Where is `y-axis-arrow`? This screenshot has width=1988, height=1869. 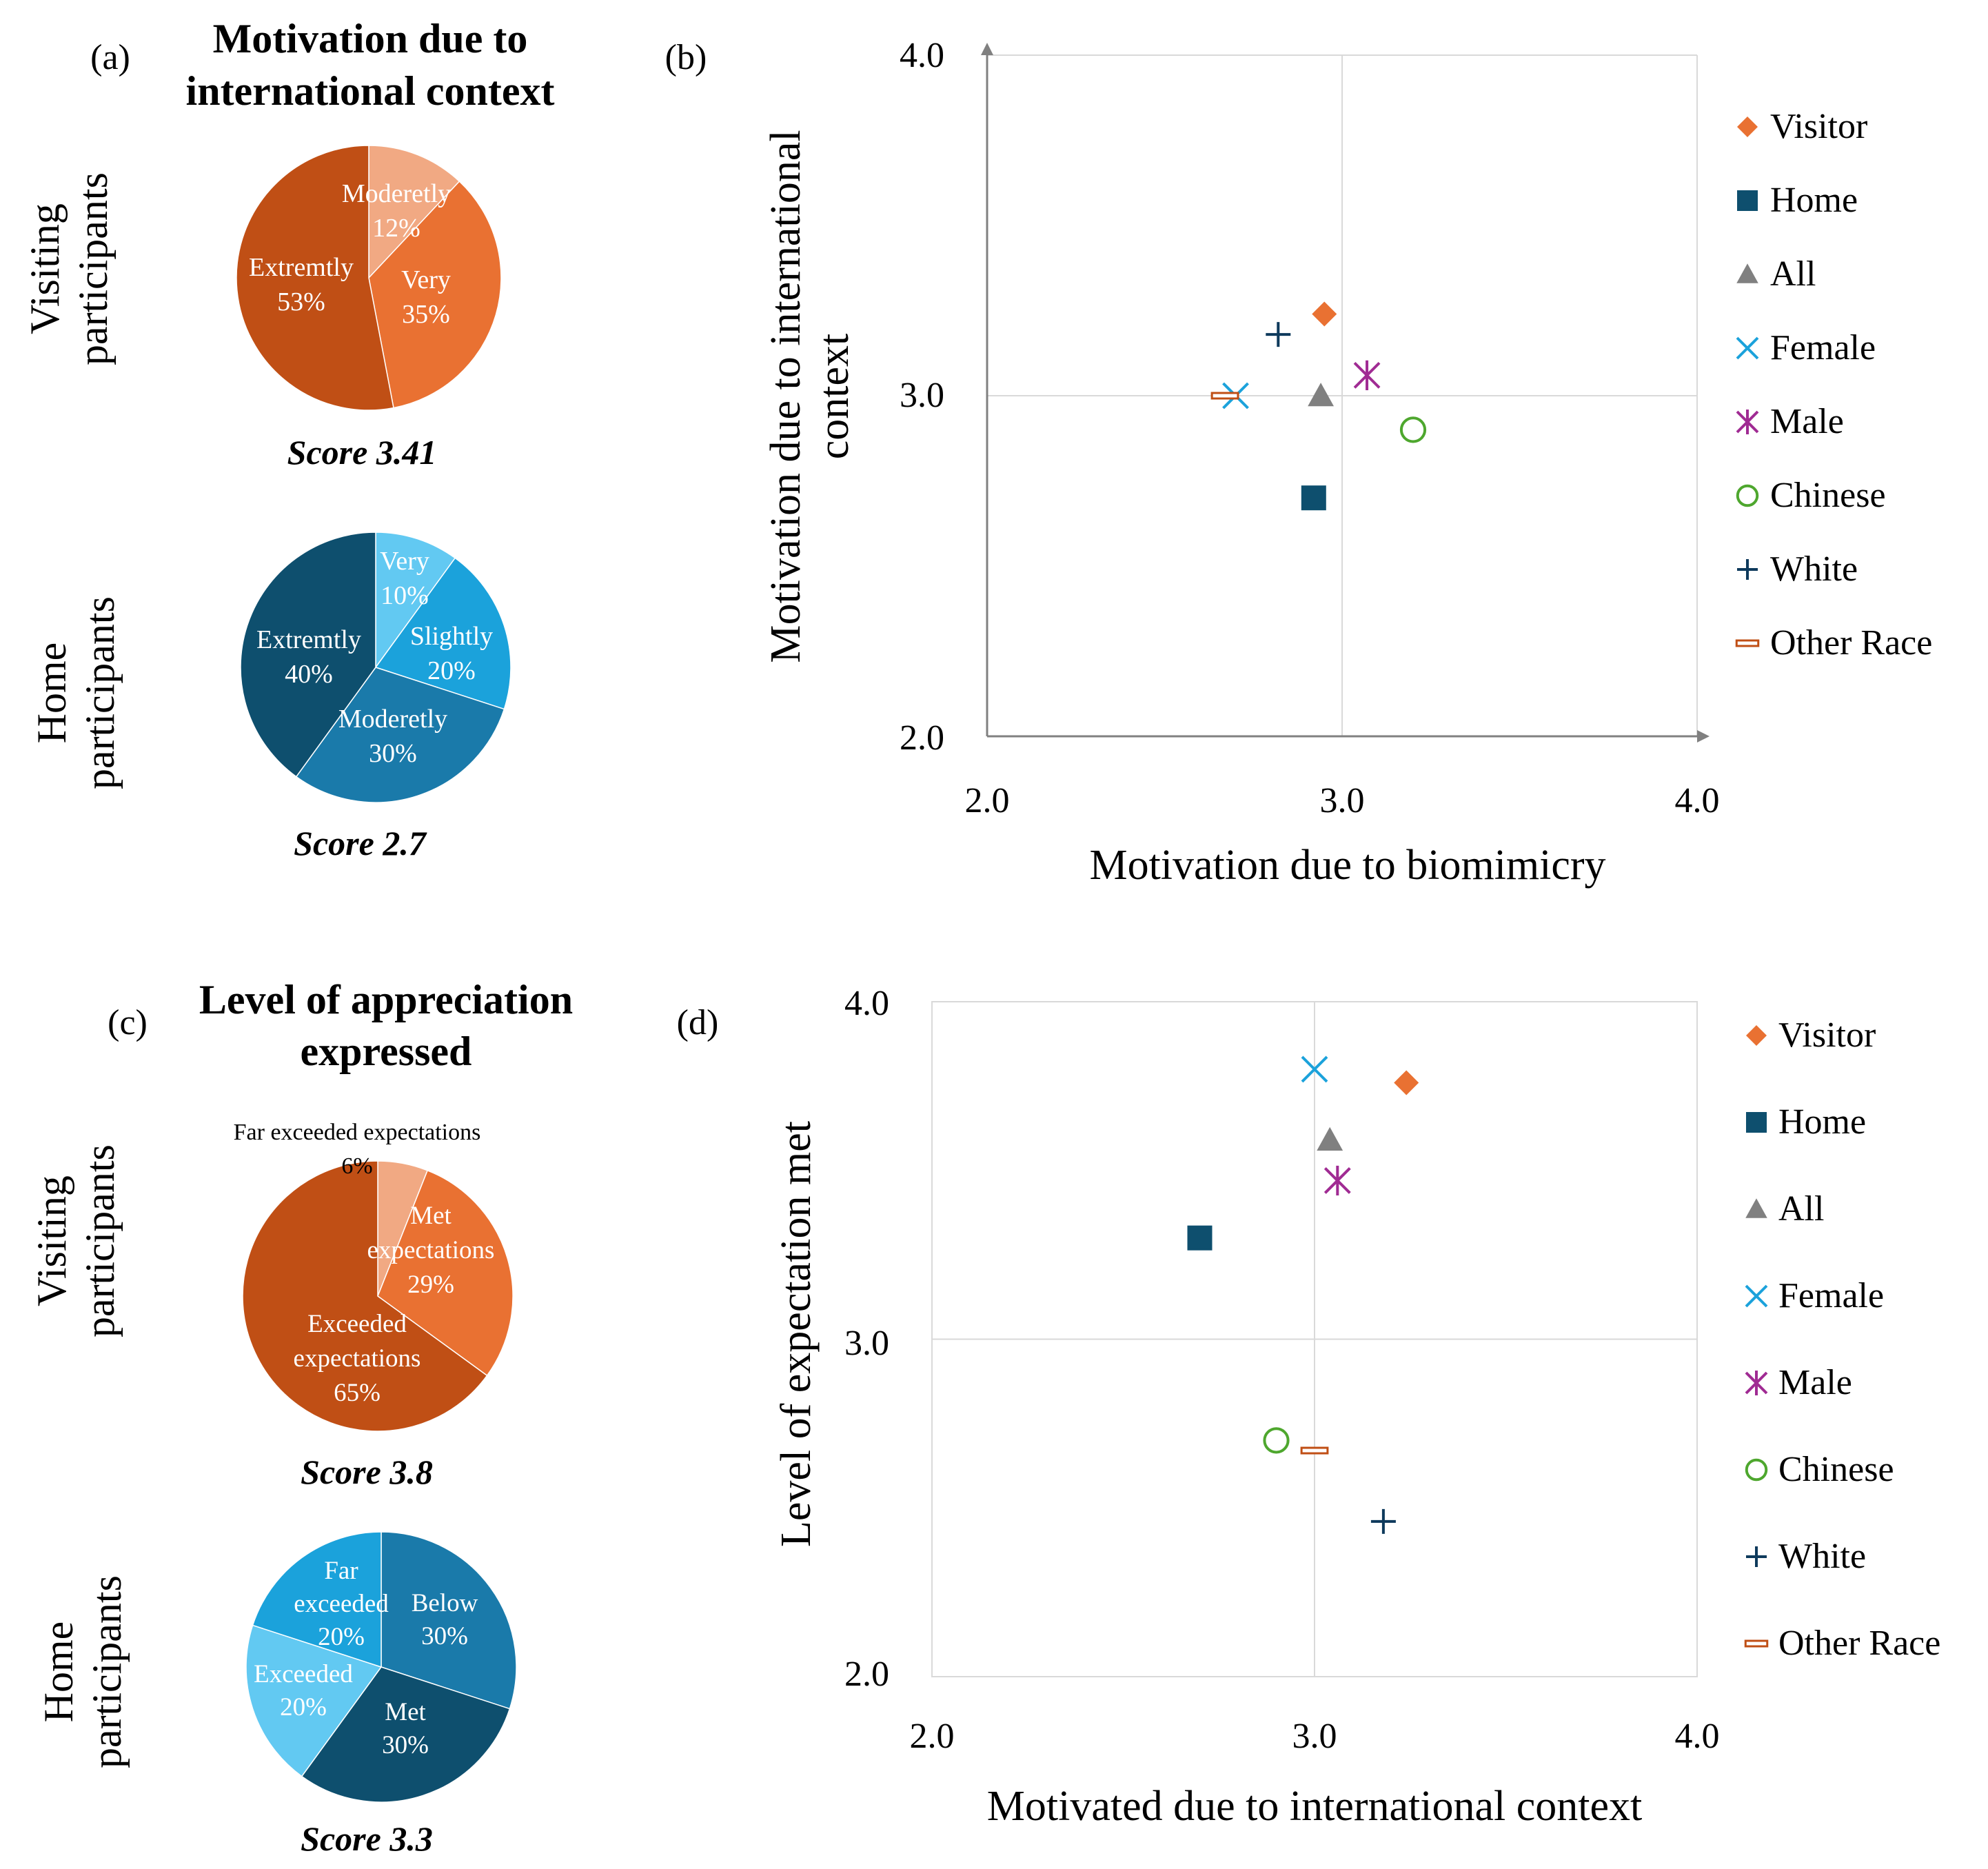 y-axis-arrow is located at coordinates (987, 49).